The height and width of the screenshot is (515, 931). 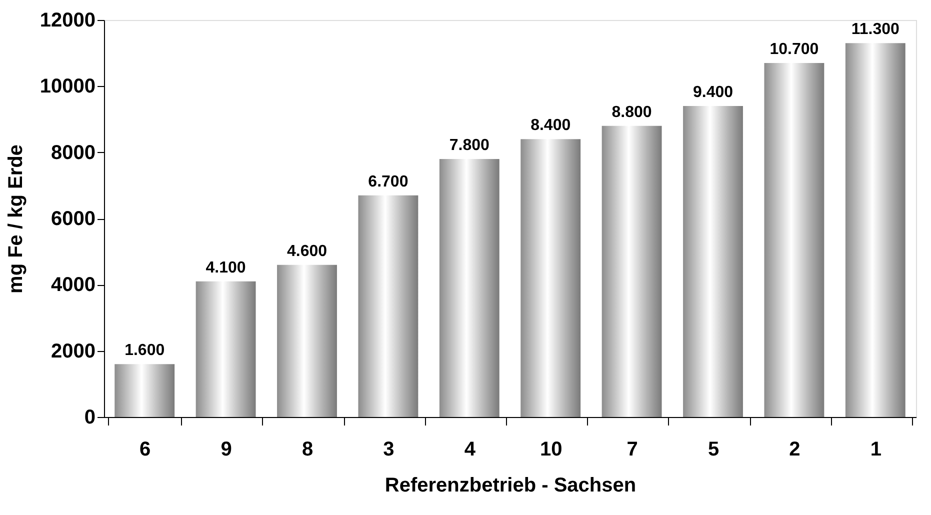 What do you see at coordinates (15, 219) in the screenshot?
I see `y-axis-title: mg Fe / kg Erde` at bounding box center [15, 219].